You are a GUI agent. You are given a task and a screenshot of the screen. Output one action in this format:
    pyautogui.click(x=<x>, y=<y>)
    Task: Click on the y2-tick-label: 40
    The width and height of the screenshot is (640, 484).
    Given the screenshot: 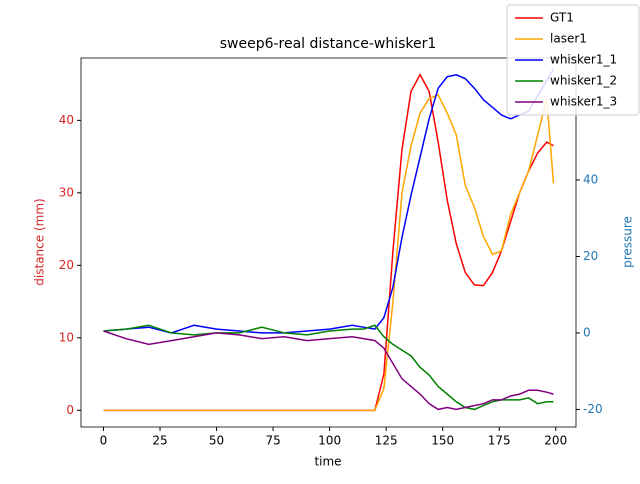 What is the action you would take?
    pyautogui.click(x=590, y=179)
    